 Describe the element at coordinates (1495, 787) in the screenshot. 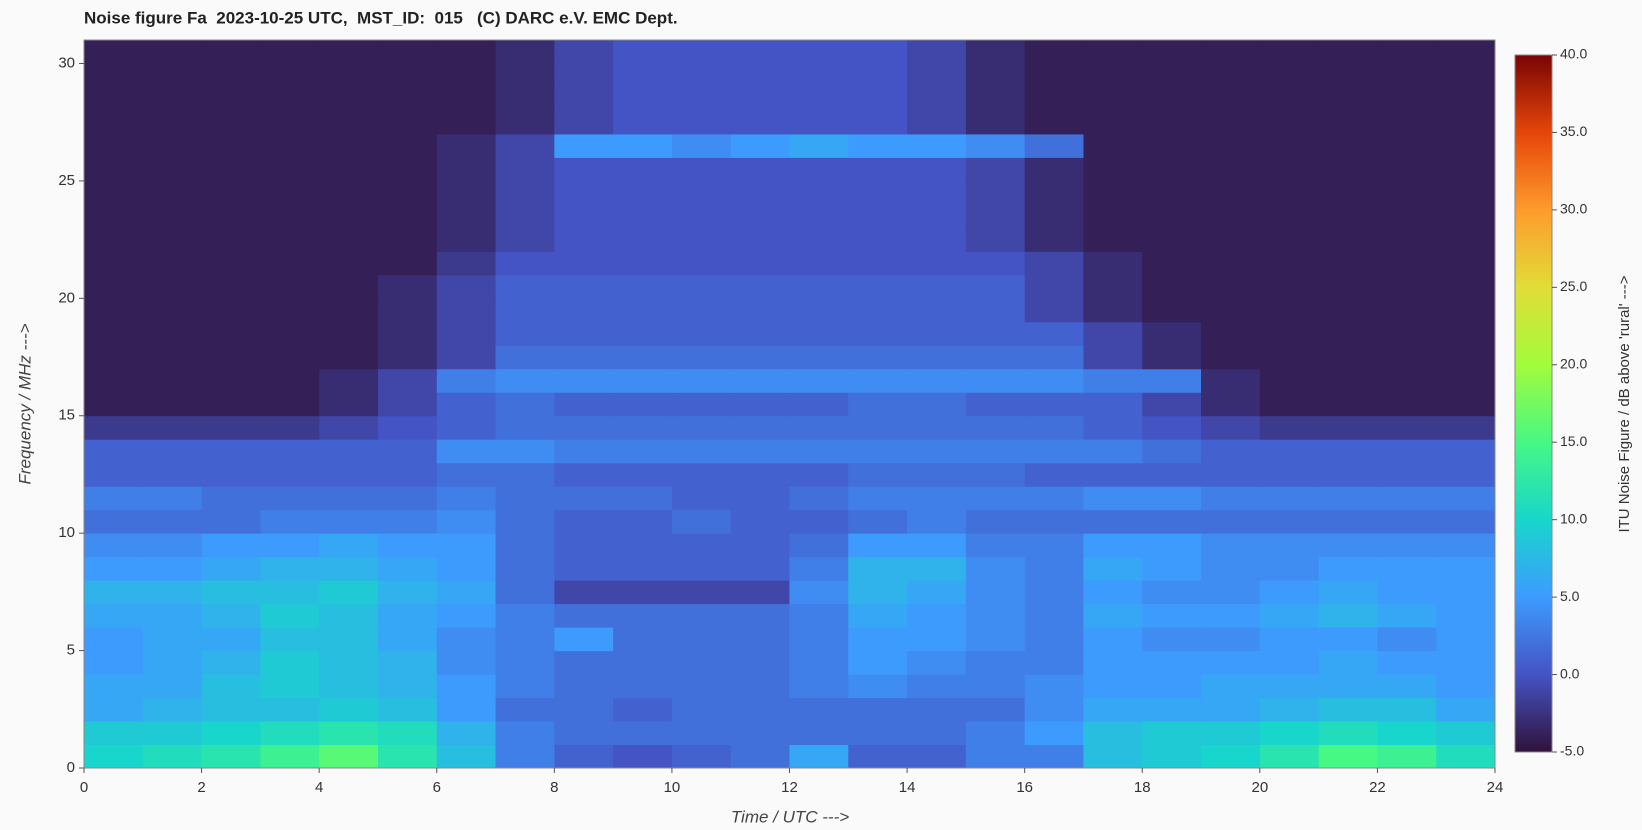

I see `x-tick-label: 24` at that location.